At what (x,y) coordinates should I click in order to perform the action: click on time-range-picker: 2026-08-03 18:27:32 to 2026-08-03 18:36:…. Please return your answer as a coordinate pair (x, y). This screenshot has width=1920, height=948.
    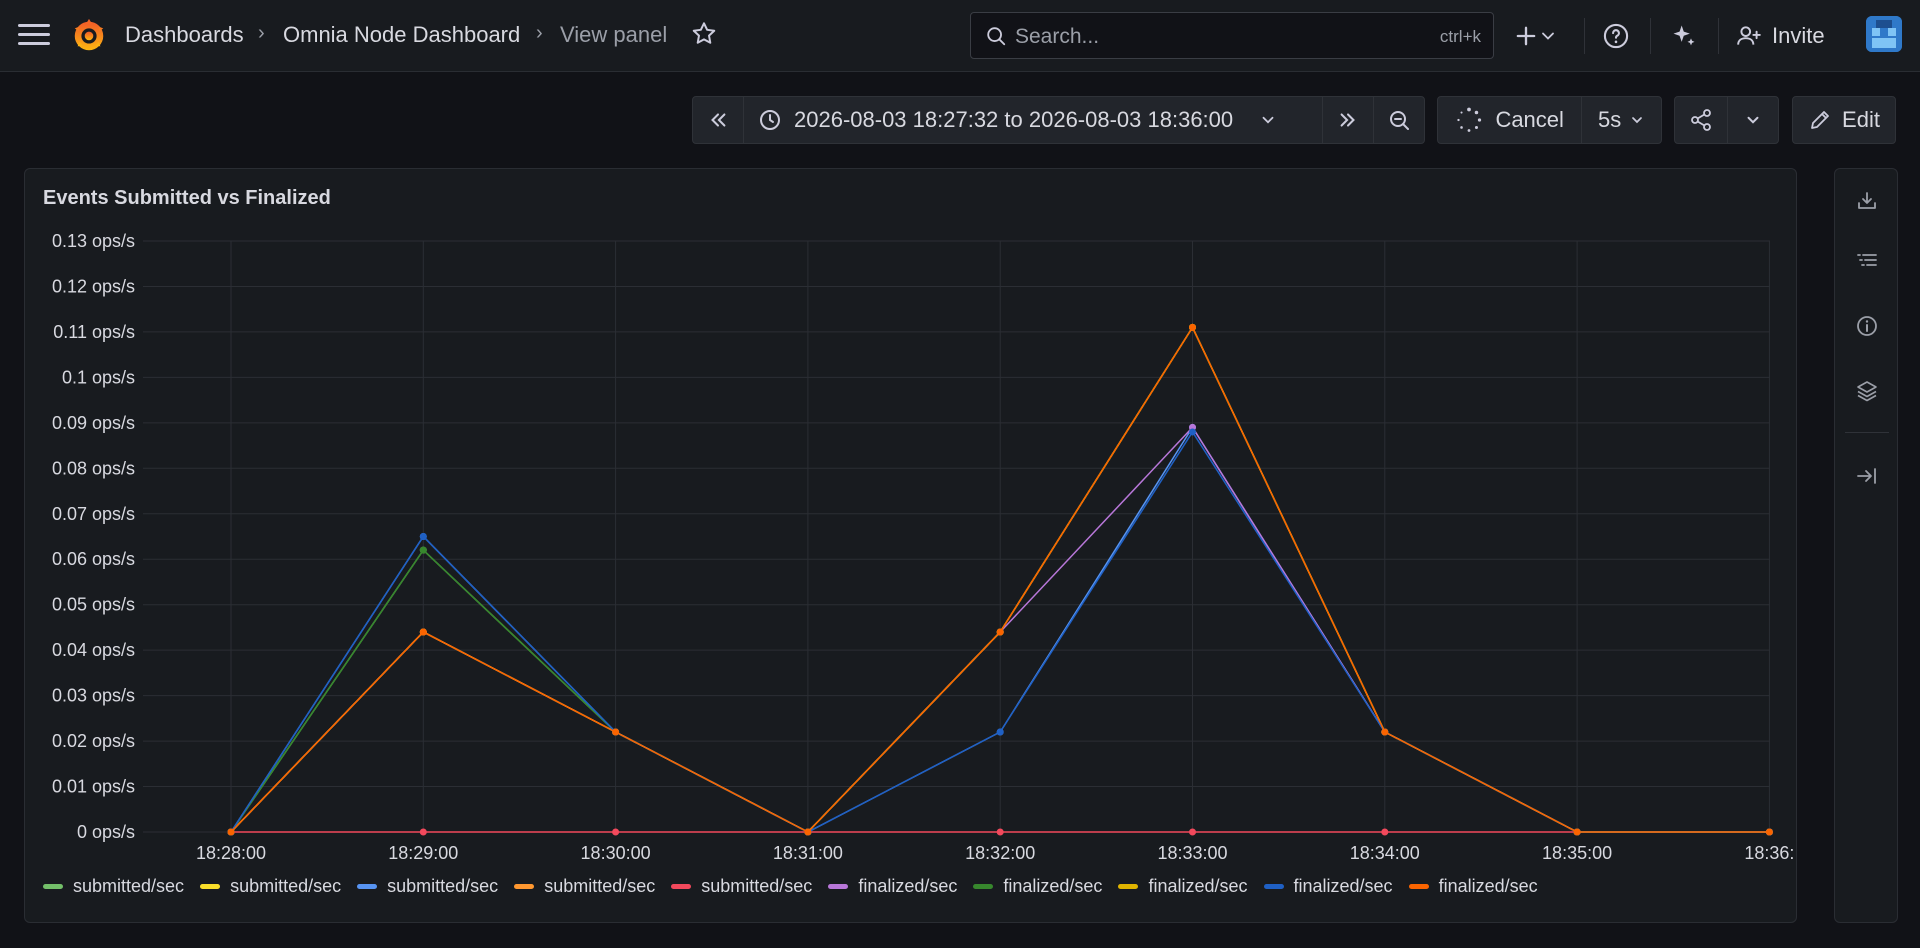
    Looking at the image, I should click on (1033, 120).